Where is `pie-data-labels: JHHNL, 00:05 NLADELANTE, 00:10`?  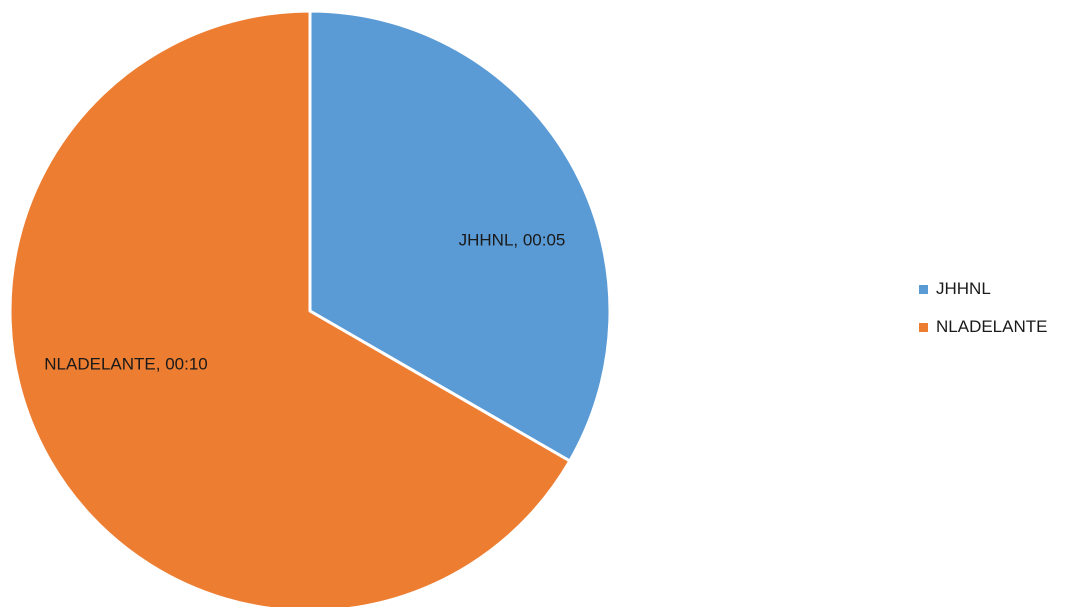 pie-data-labels: JHHNL, 00:05 NLADELANTE, 00:10 is located at coordinates (304, 302).